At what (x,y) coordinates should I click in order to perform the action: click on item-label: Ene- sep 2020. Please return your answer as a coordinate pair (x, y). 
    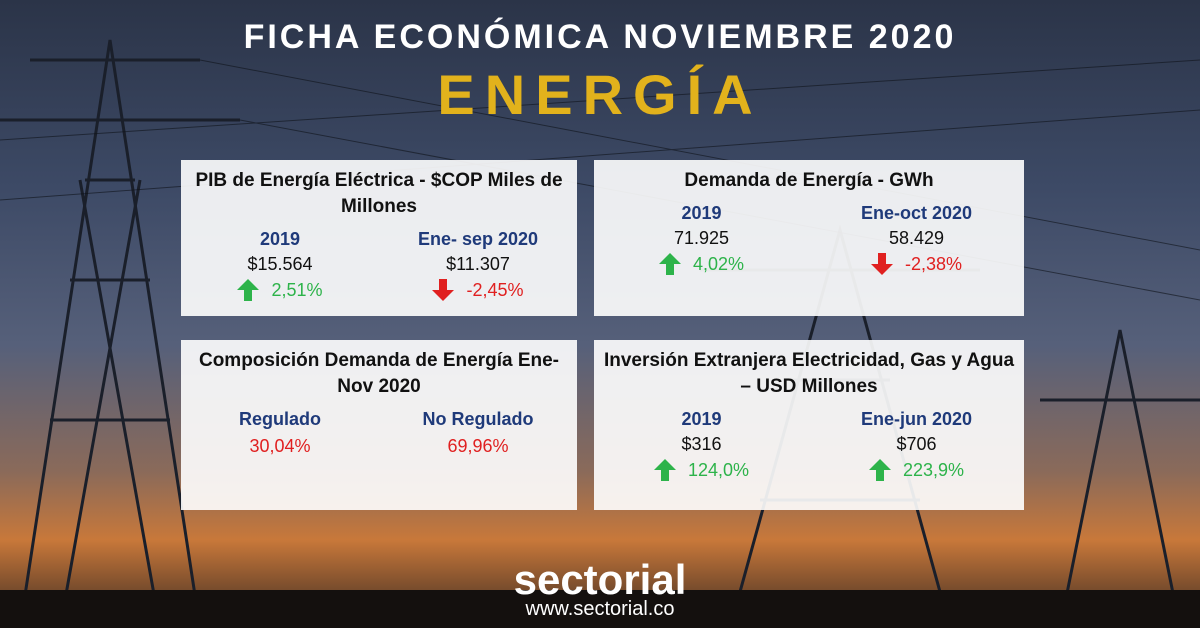
    Looking at the image, I should click on (478, 239).